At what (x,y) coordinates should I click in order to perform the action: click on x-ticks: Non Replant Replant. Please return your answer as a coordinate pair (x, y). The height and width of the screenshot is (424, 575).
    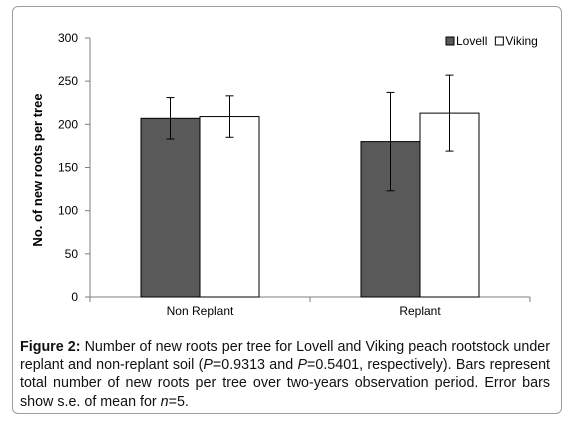
    Looking at the image, I should click on (310, 307).